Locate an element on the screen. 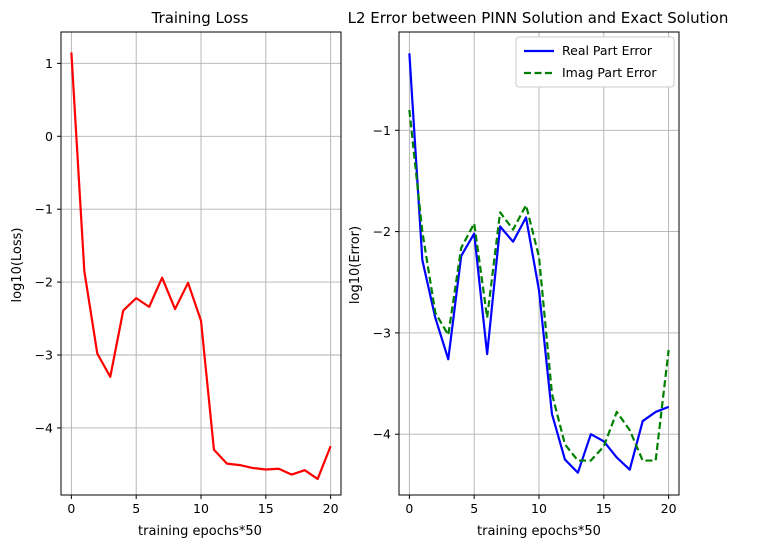 The image size is (759, 547). y-axis-label: log10(Error) is located at coordinates (355, 265).